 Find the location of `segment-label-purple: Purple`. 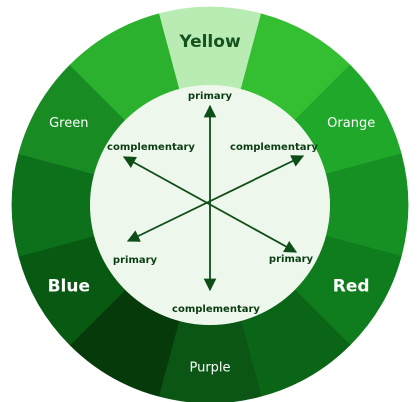

segment-label-purple: Purple is located at coordinates (209, 368).